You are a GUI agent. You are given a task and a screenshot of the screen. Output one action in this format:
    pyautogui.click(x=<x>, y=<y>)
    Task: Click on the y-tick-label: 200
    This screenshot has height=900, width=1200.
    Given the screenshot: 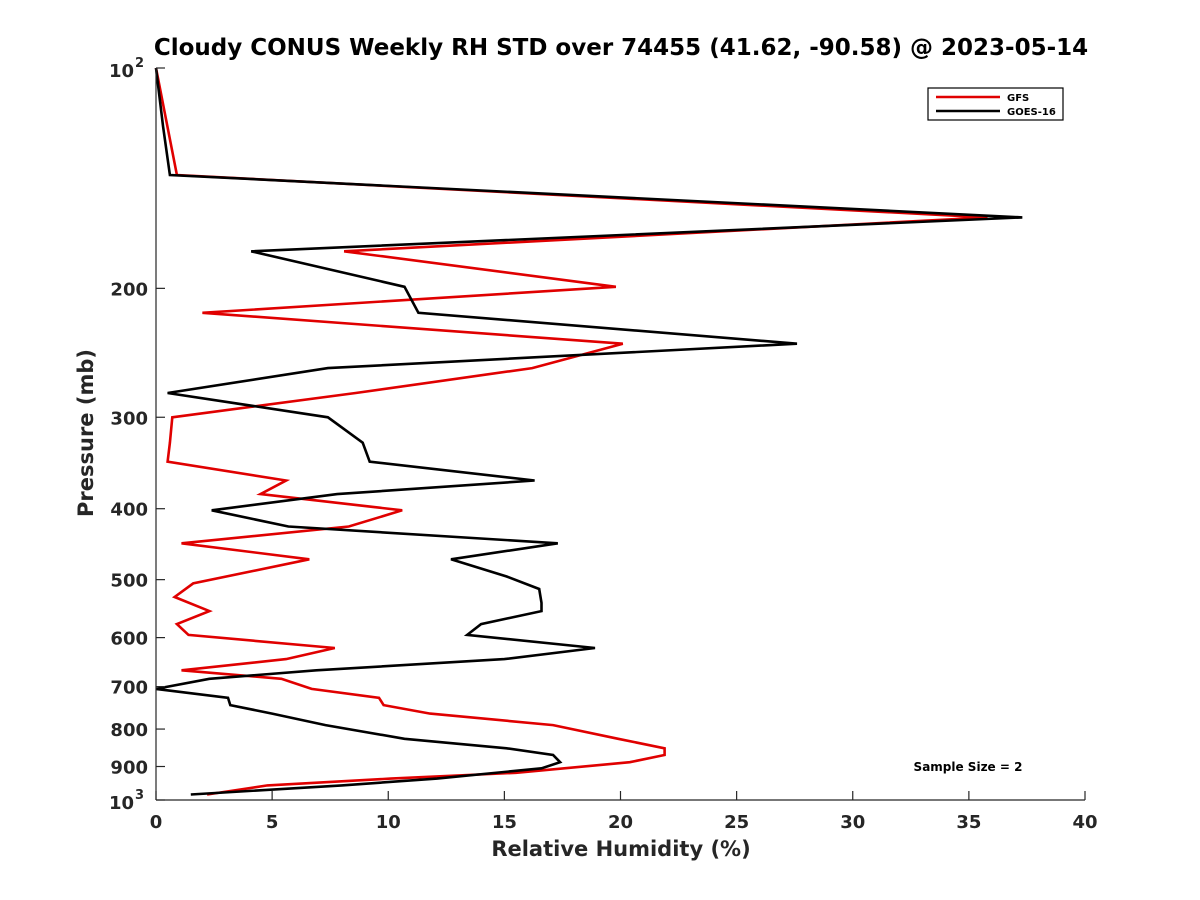 What is the action you would take?
    pyautogui.click(x=129, y=289)
    